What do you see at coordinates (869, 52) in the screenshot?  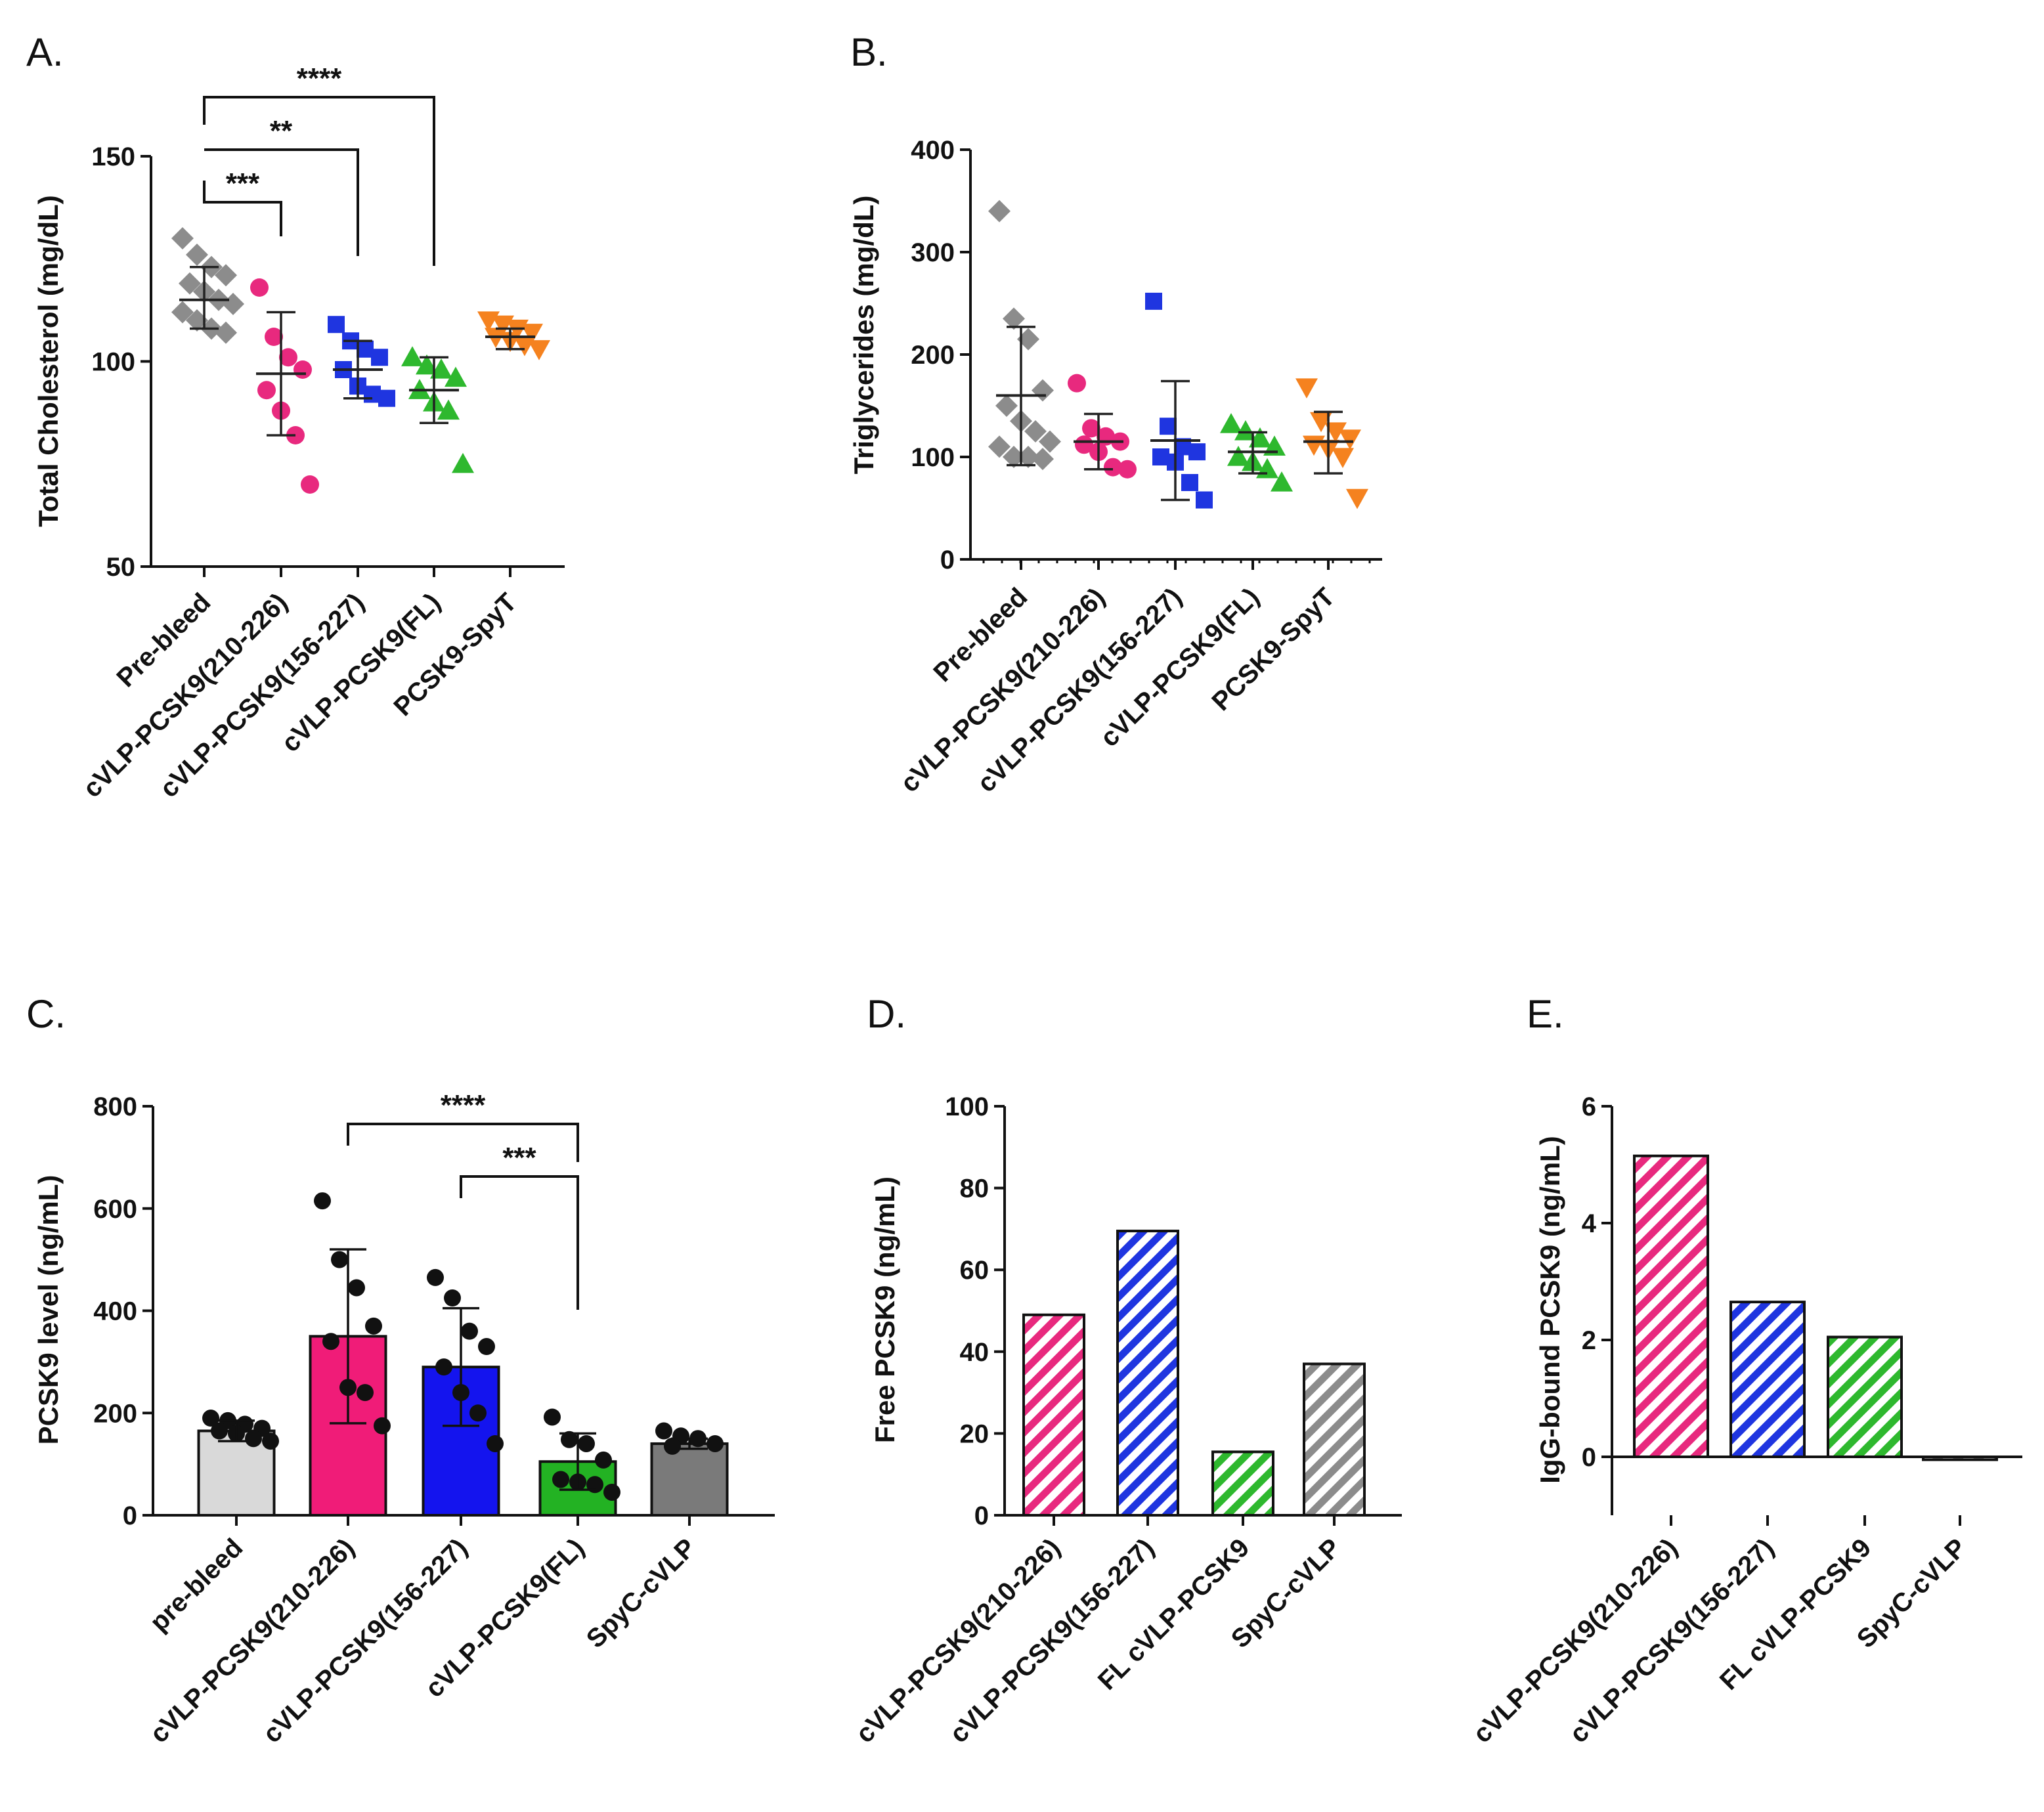 I see `panel-b-label: B.` at bounding box center [869, 52].